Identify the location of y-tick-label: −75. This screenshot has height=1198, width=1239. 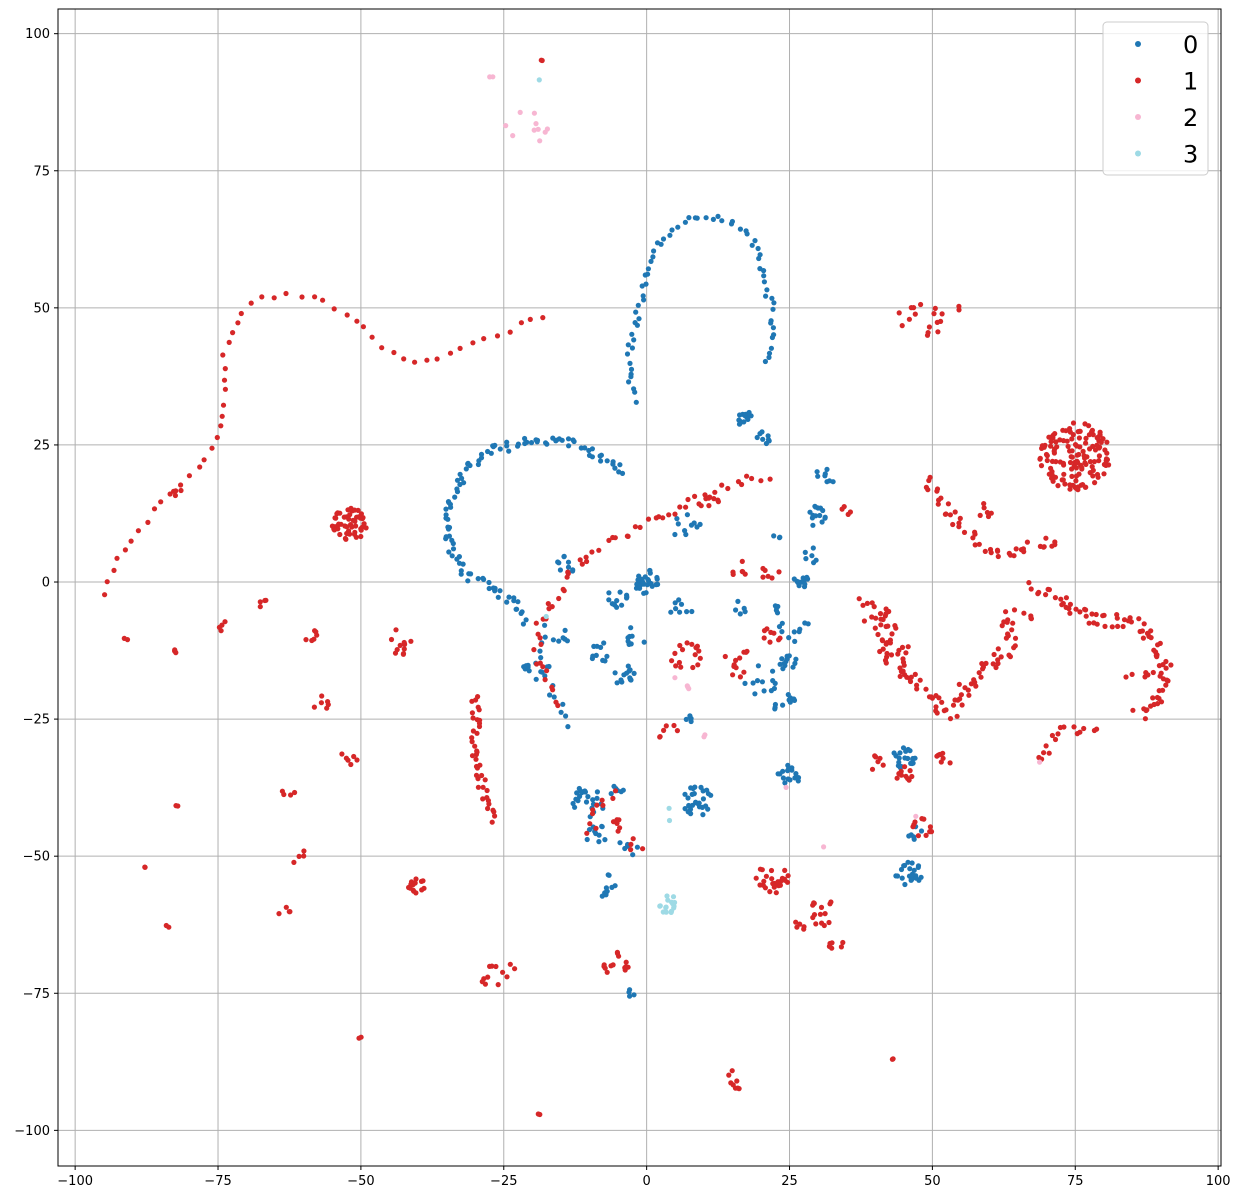
(36, 994).